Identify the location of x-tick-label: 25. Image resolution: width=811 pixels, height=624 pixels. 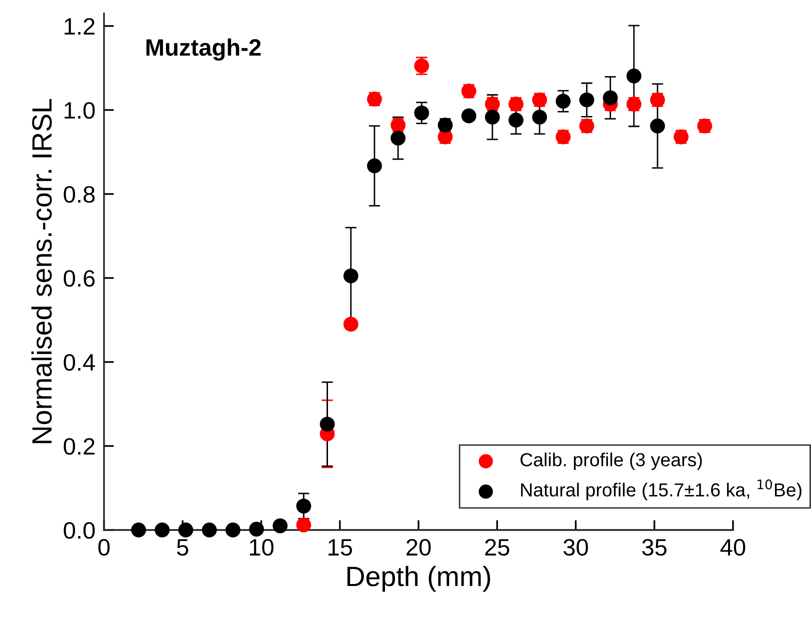
(497, 547).